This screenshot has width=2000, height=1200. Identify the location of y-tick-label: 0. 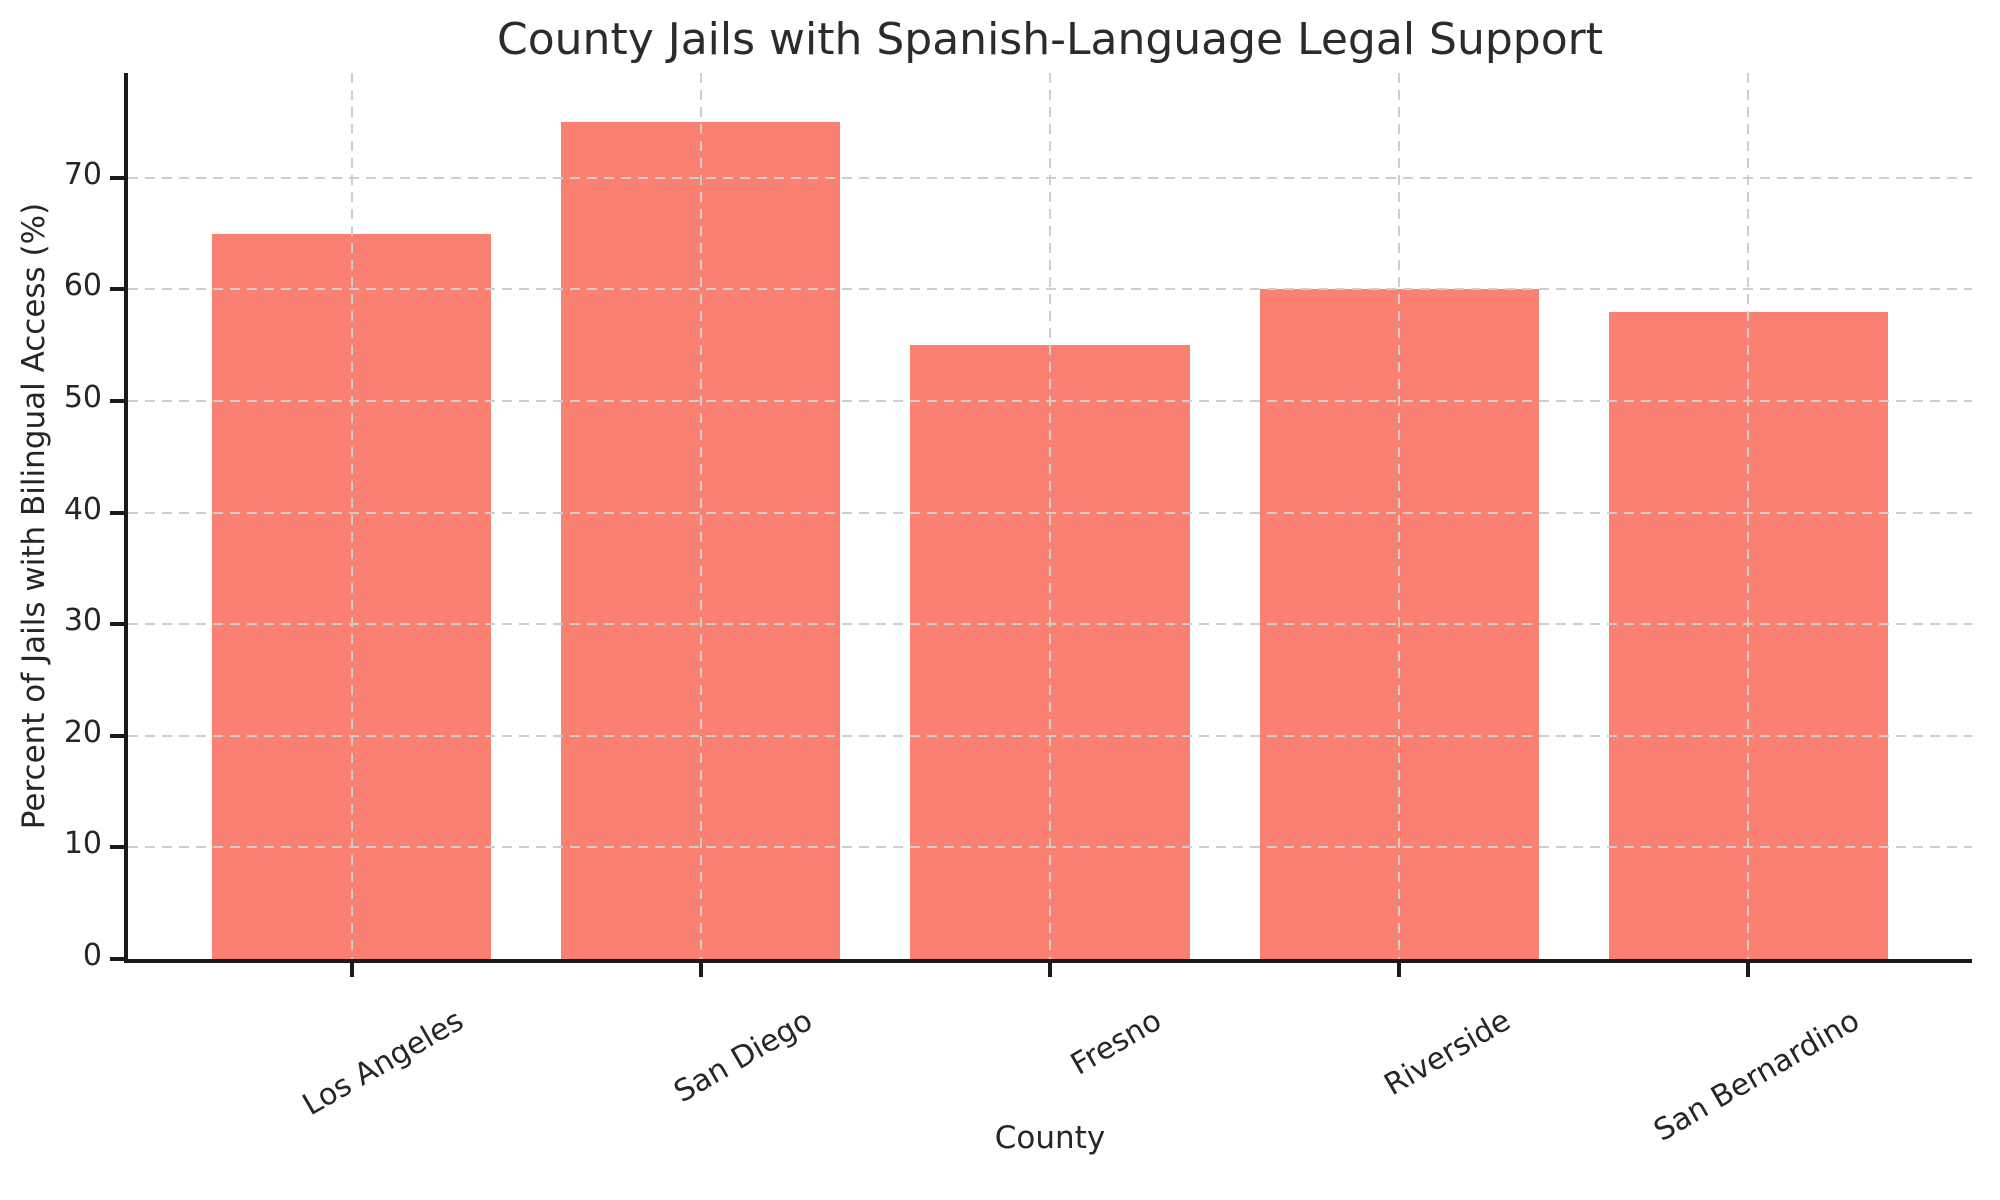
(92, 955).